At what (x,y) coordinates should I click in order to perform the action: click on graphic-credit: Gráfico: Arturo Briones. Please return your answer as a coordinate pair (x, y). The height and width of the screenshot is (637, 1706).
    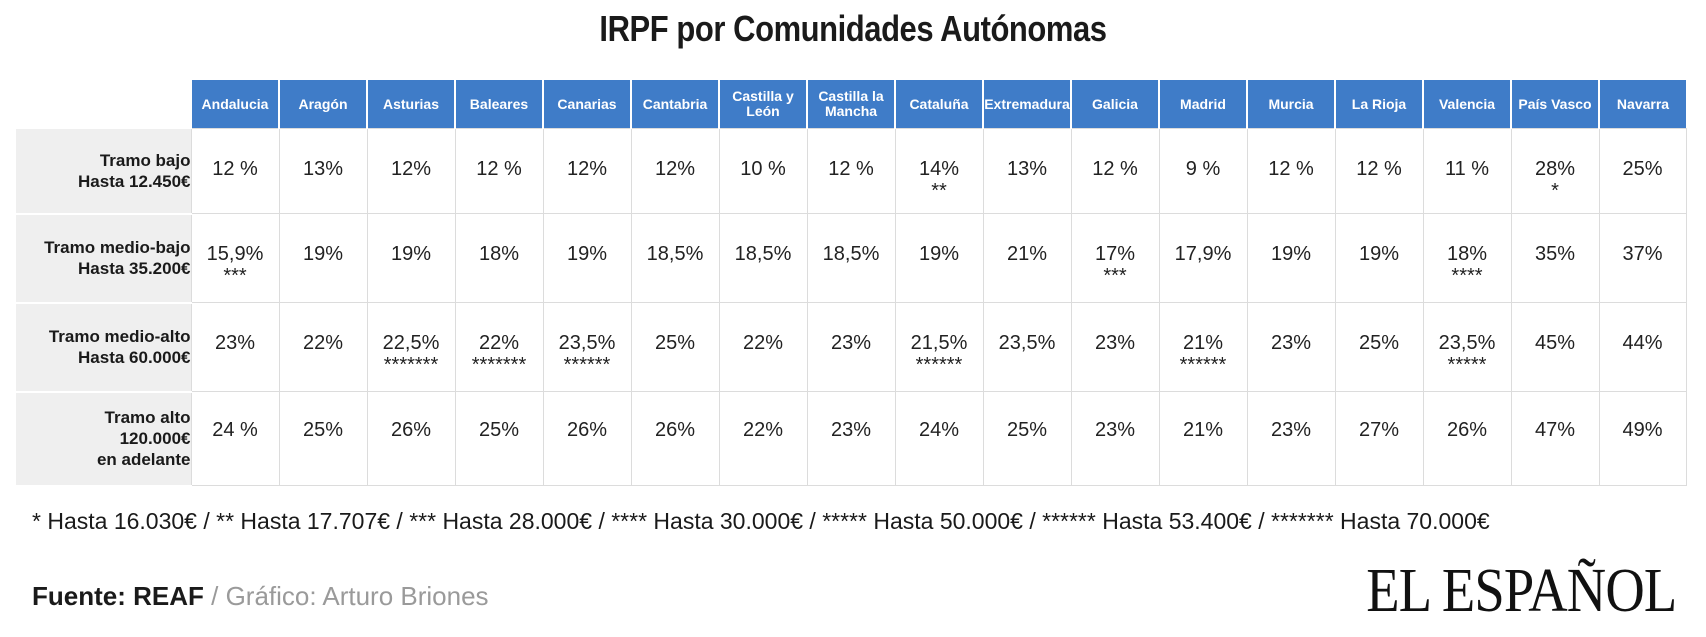
    Looking at the image, I should click on (357, 596).